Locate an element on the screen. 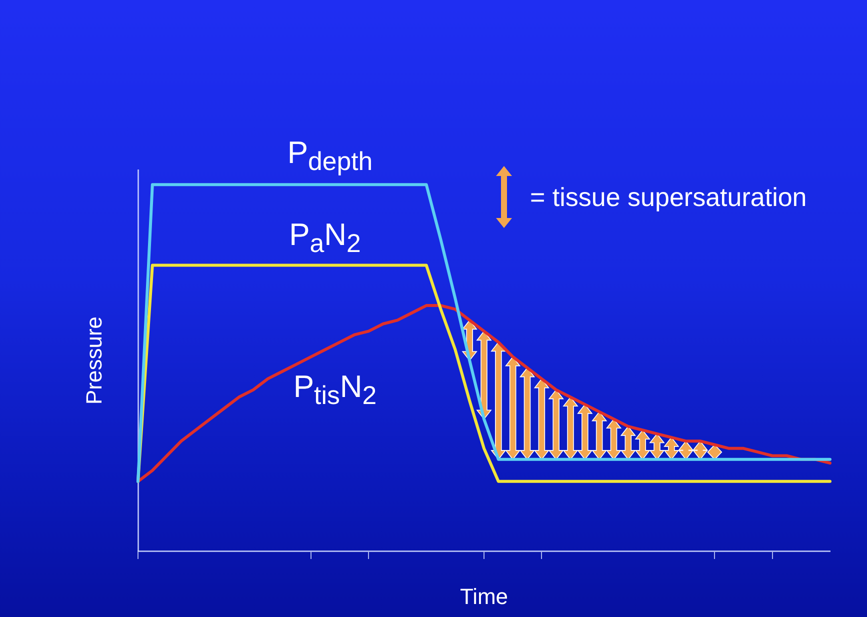  x-axis-title: Time is located at coordinates (484, 596).